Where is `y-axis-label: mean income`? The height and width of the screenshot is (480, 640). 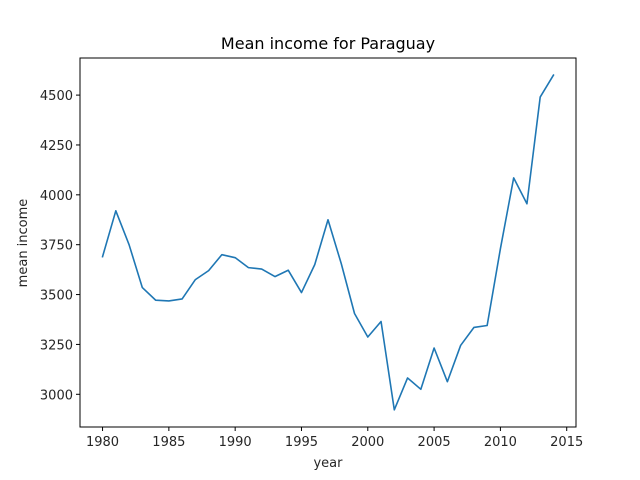
y-axis-label: mean income is located at coordinates (23, 243).